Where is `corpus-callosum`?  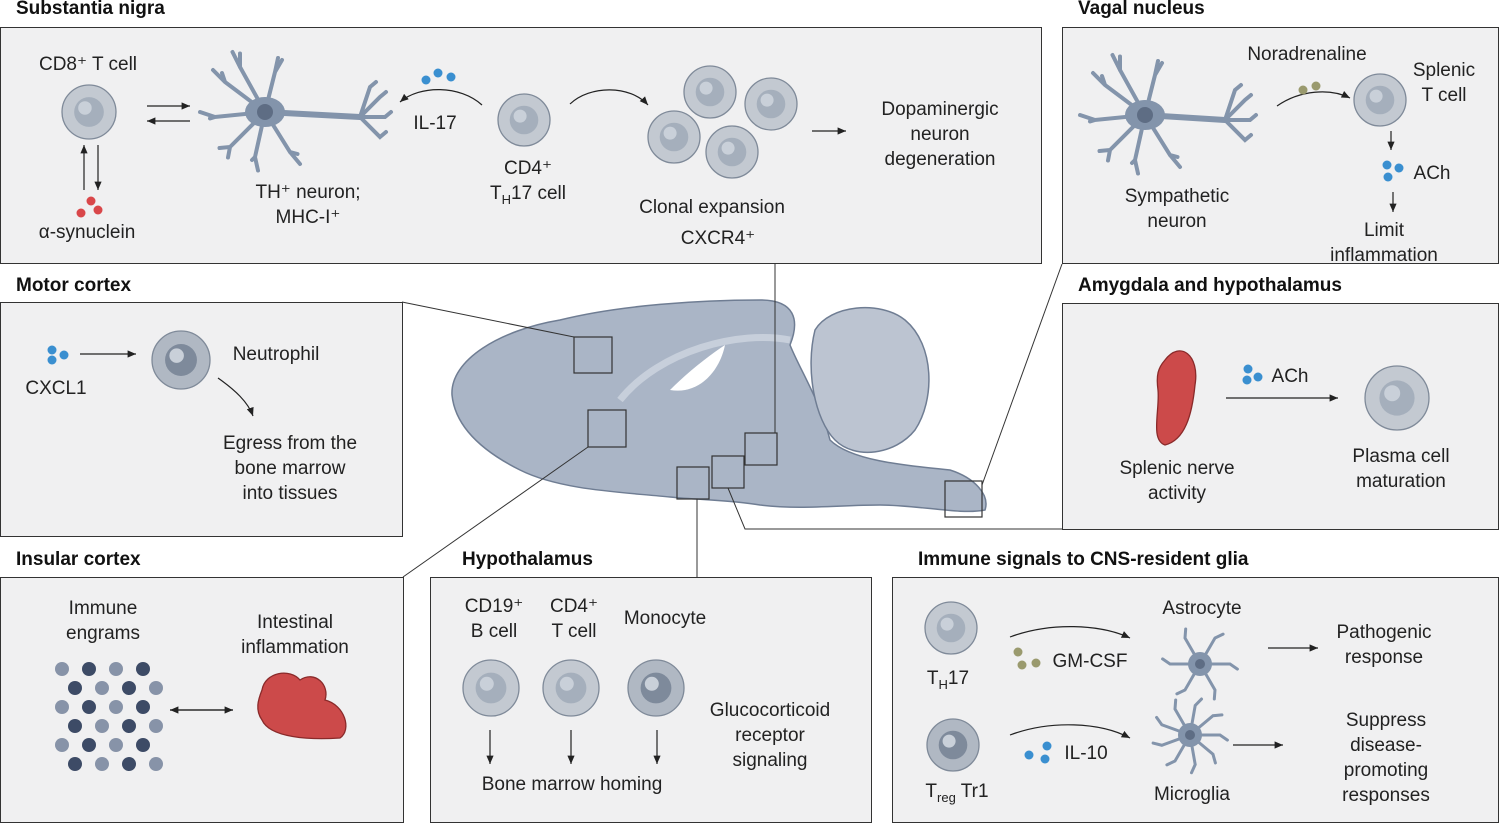
corpus-callosum is located at coordinates (704, 368).